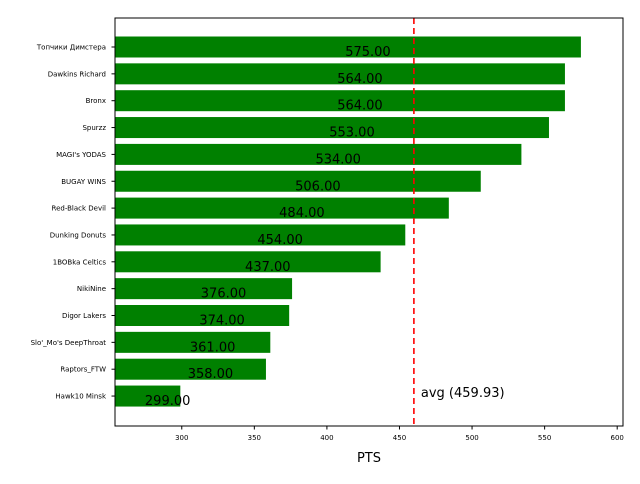 Image resolution: width=640 pixels, height=484 pixels. I want to click on bar-value-label: 575.00, so click(368, 52).